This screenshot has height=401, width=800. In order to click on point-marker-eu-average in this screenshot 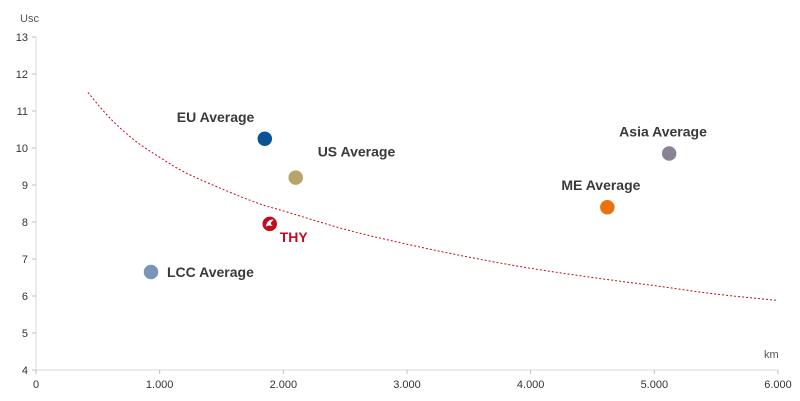, I will do `click(265, 139)`.